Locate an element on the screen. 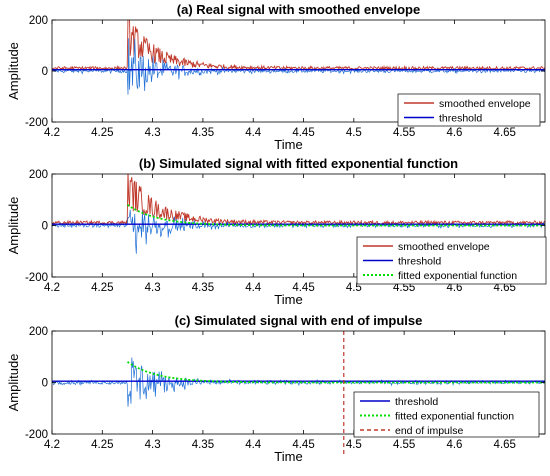  chart-title: (c) Simulated signal with end of impulse is located at coordinates (299, 320).